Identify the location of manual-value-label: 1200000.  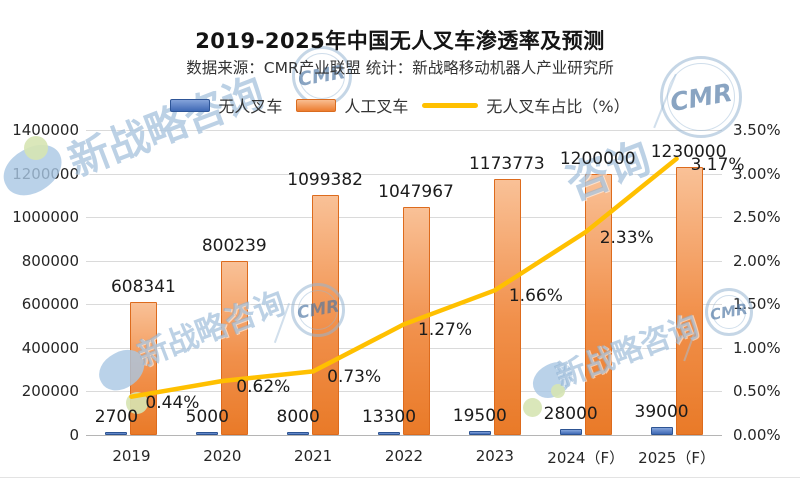
(597, 158).